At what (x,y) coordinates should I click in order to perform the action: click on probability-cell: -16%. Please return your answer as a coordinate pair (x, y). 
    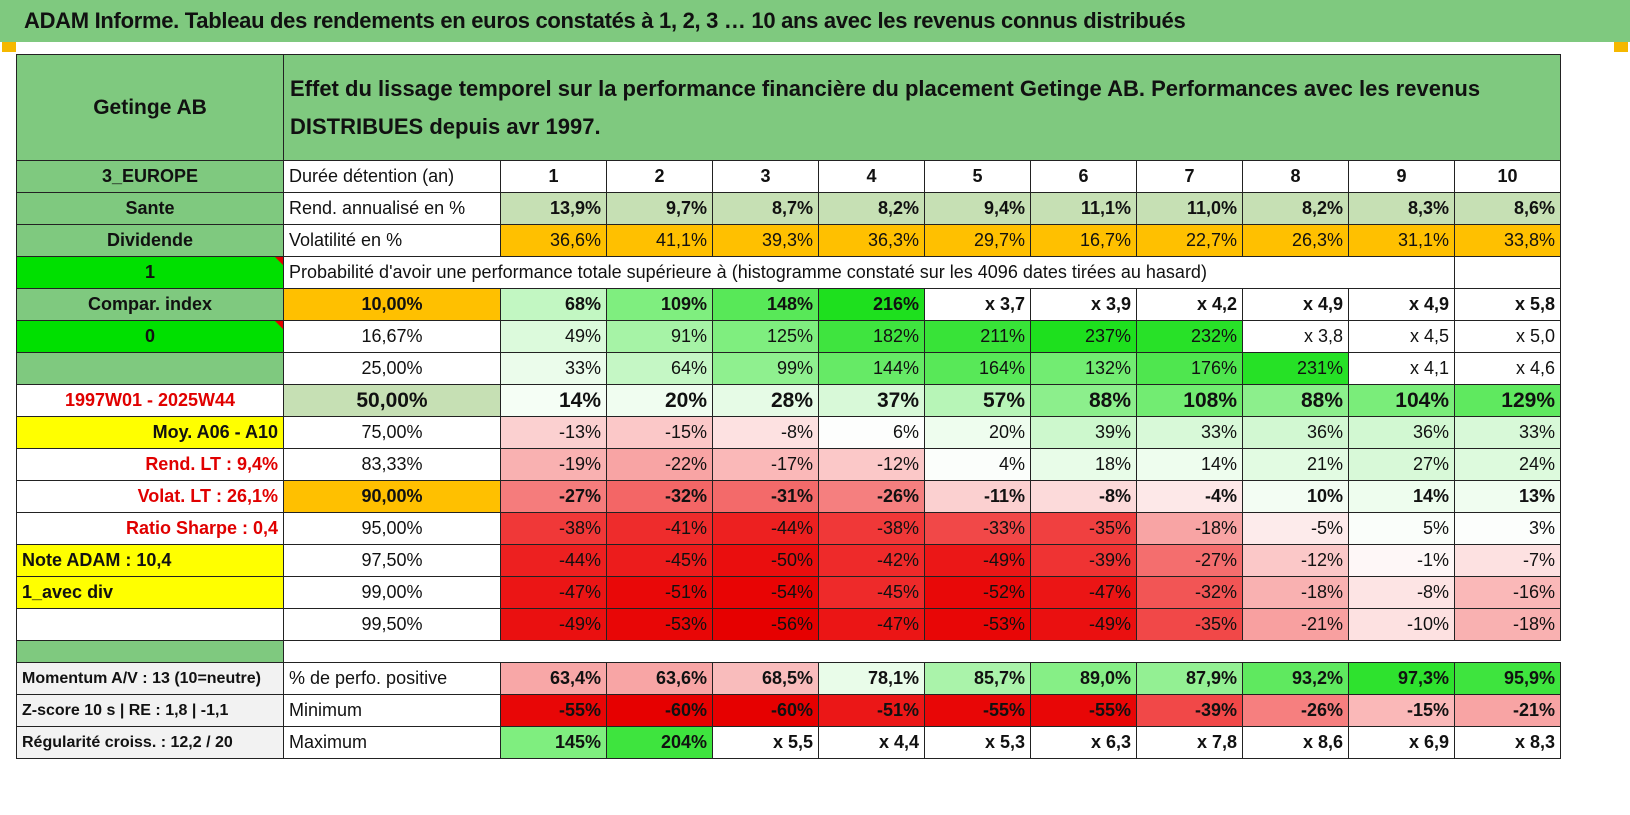
    Looking at the image, I should click on (1507, 592).